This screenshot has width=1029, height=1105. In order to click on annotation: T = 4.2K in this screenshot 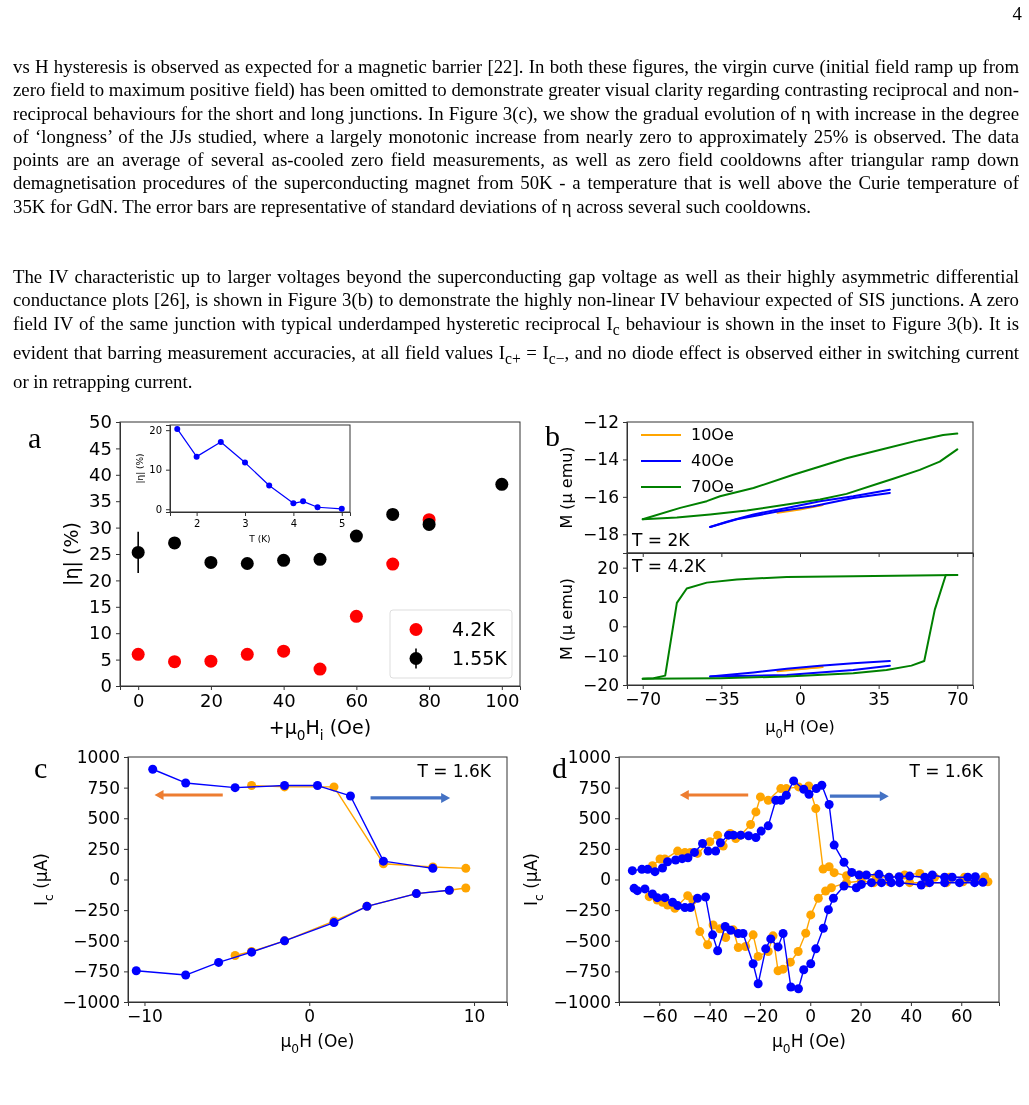, I will do `click(669, 566)`.